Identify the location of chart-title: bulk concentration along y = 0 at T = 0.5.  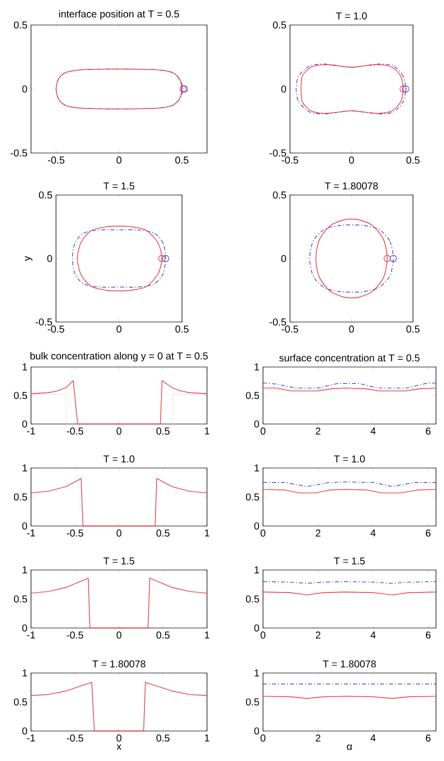
(119, 357).